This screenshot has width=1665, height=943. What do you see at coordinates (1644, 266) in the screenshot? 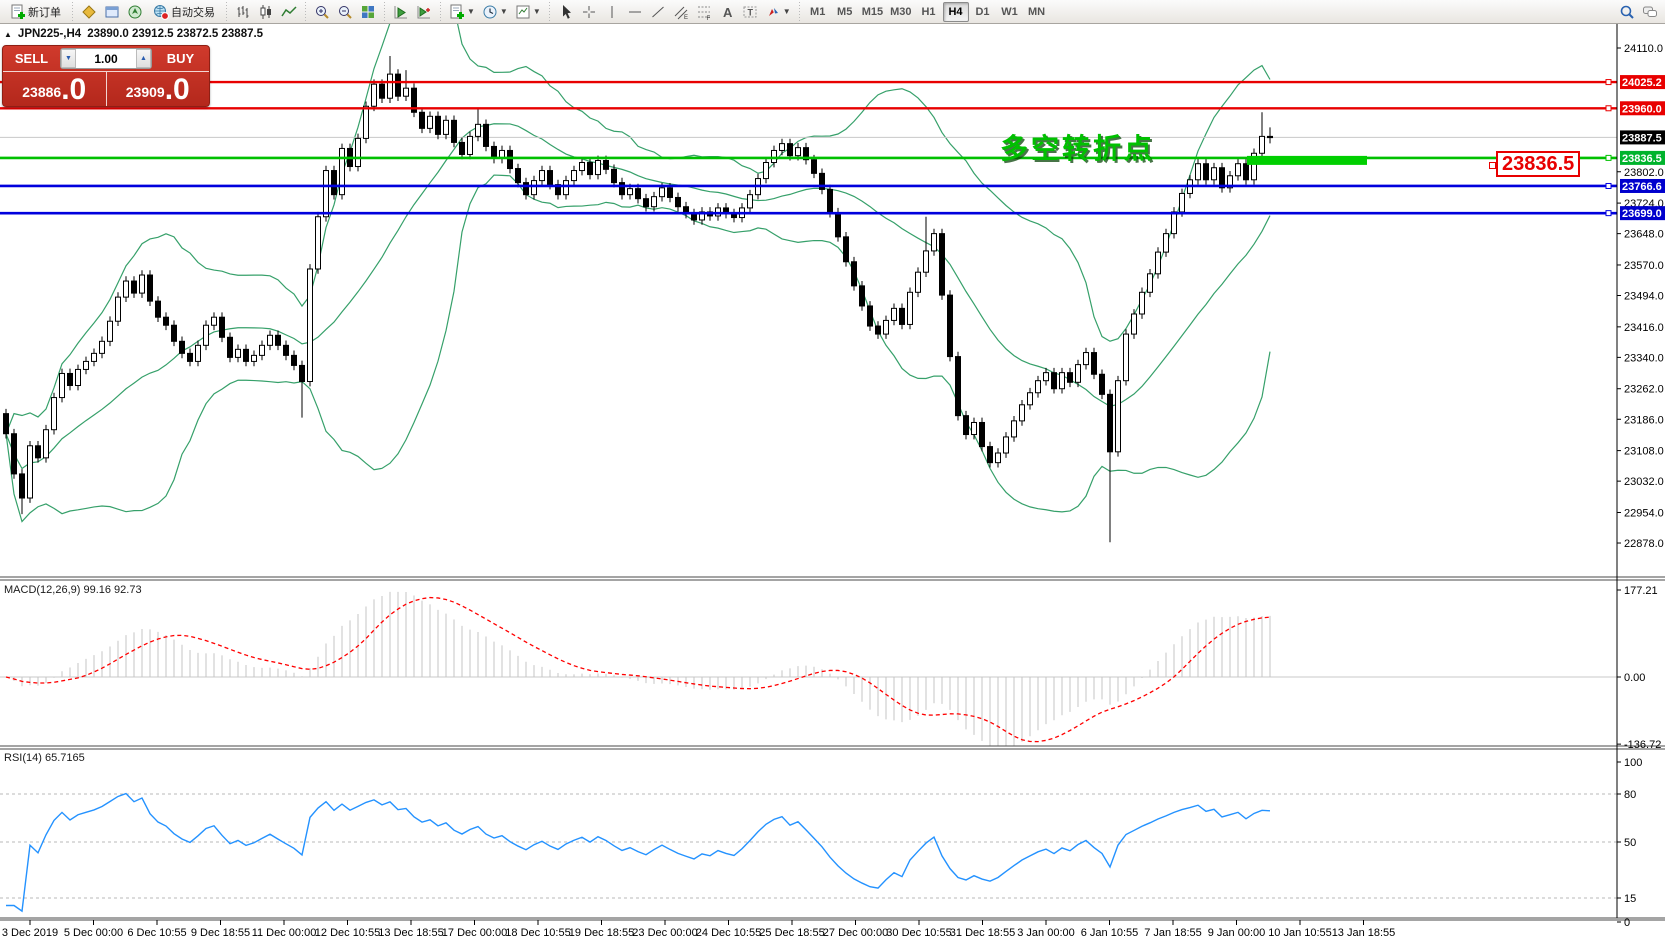
I see `svg-text: 23570.0` at bounding box center [1644, 266].